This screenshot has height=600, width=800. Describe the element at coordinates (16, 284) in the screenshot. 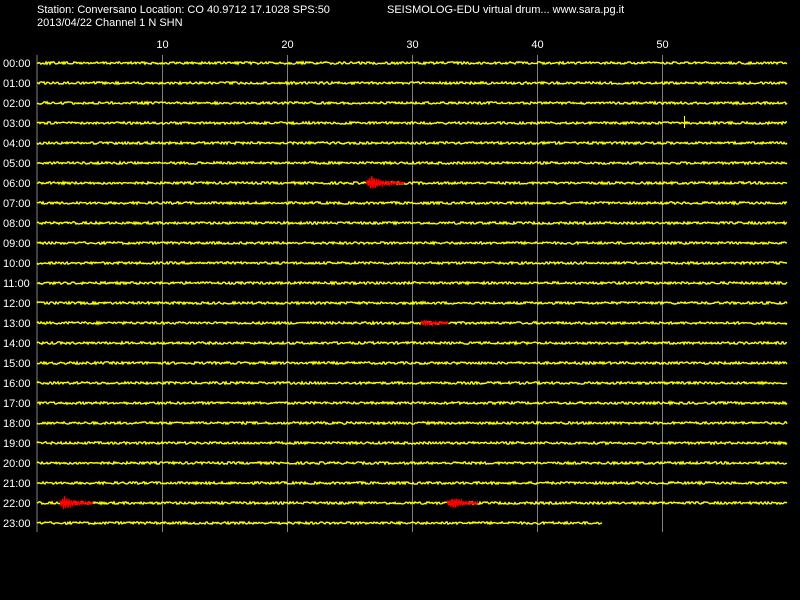

I see `hour-label-1100: 11:00` at that location.